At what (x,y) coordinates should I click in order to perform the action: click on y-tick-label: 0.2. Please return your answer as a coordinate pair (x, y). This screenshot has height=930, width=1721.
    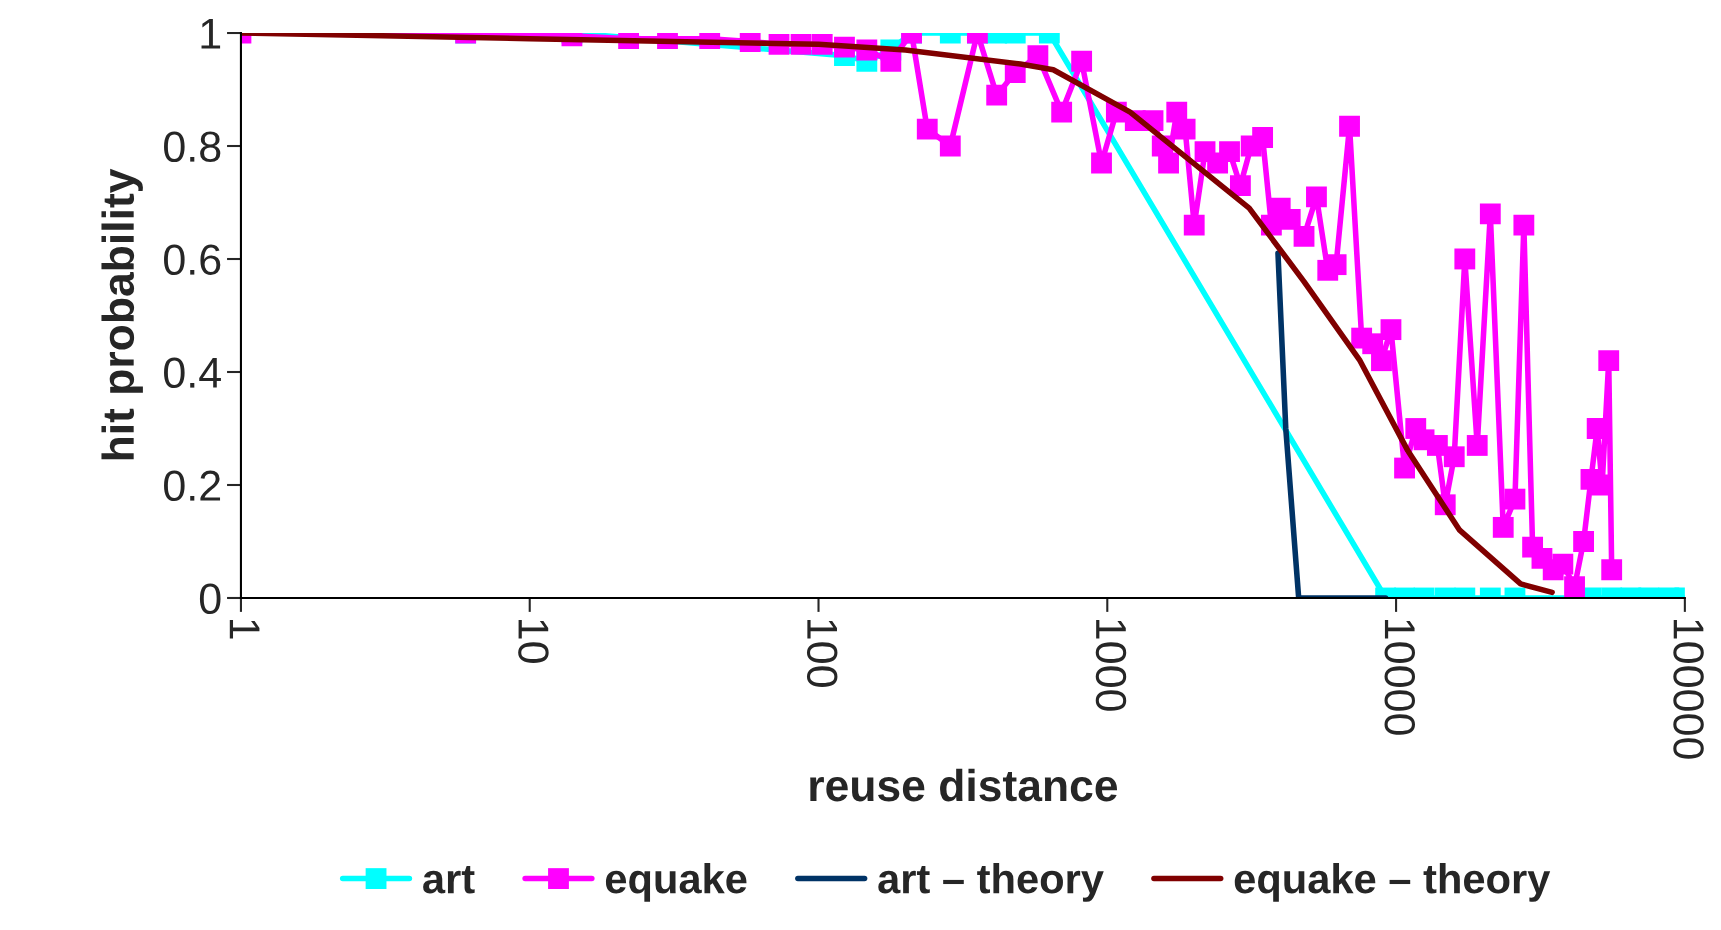
    Looking at the image, I should click on (192, 486).